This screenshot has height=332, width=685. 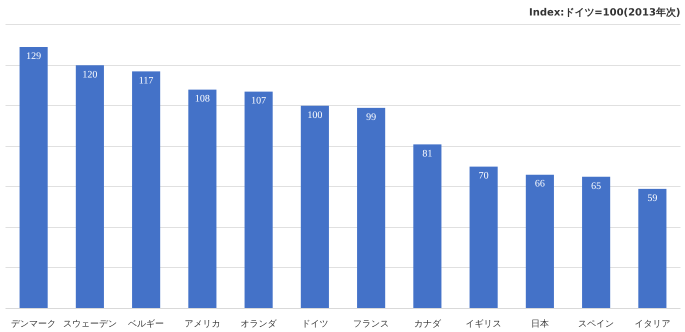 I want to click on chart-title: Index:ドイツ=100(2013年次), so click(x=605, y=12).